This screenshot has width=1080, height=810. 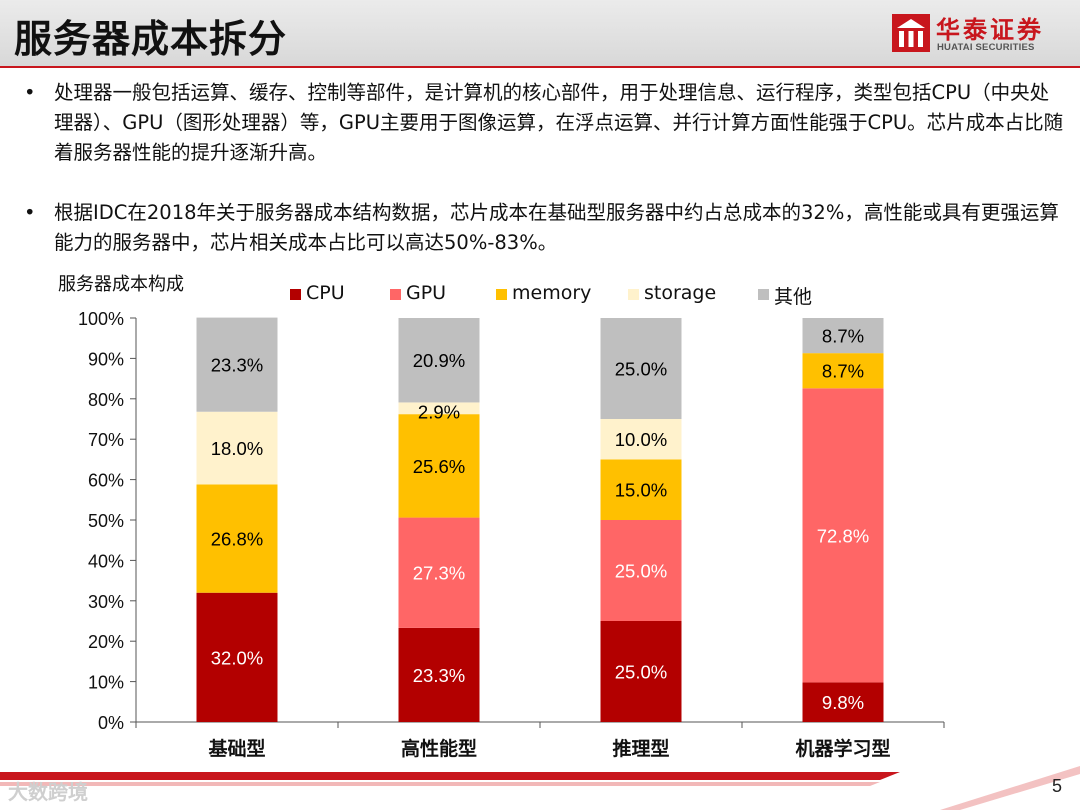 I want to click on y-tick-label: 40%, so click(x=106, y=561).